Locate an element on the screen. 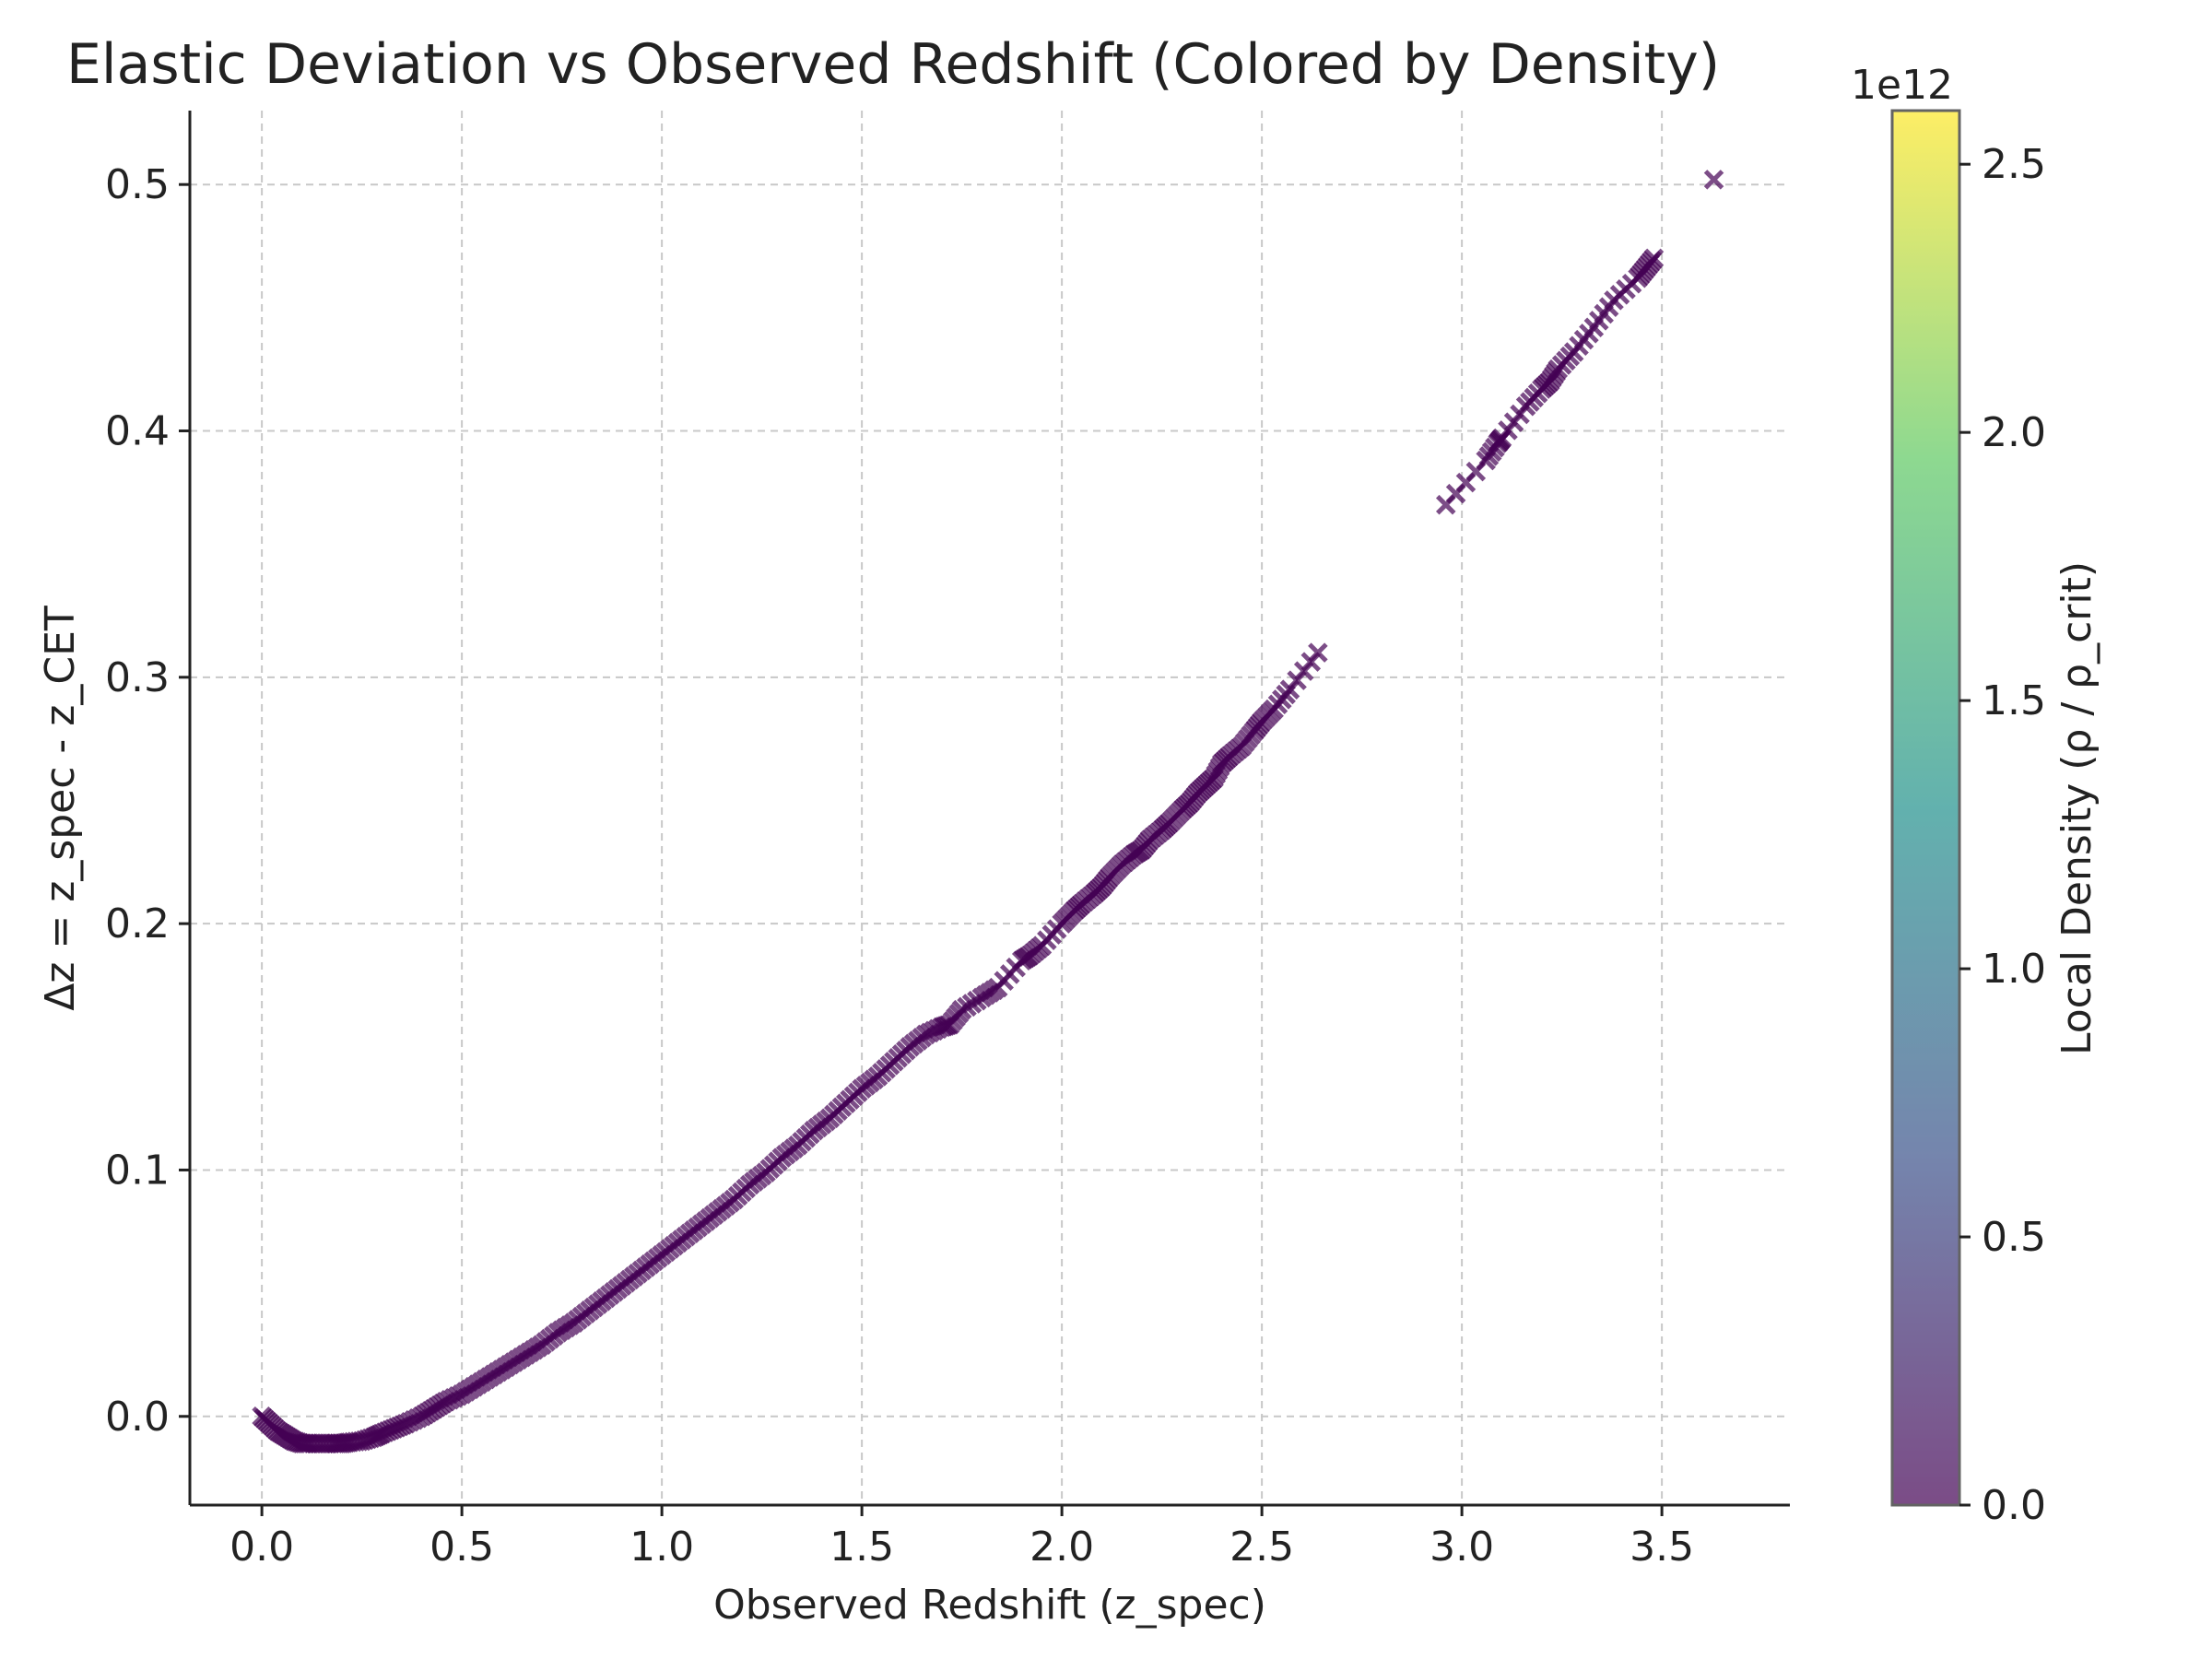 This screenshot has width=2212, height=1659. x-tick-label: 1.0 is located at coordinates (661, 1547).